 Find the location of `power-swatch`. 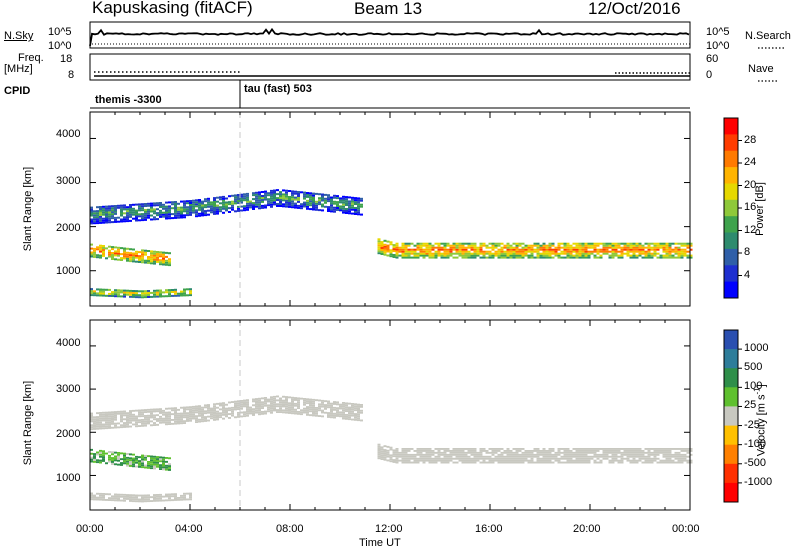

power-swatch is located at coordinates (731, 143).